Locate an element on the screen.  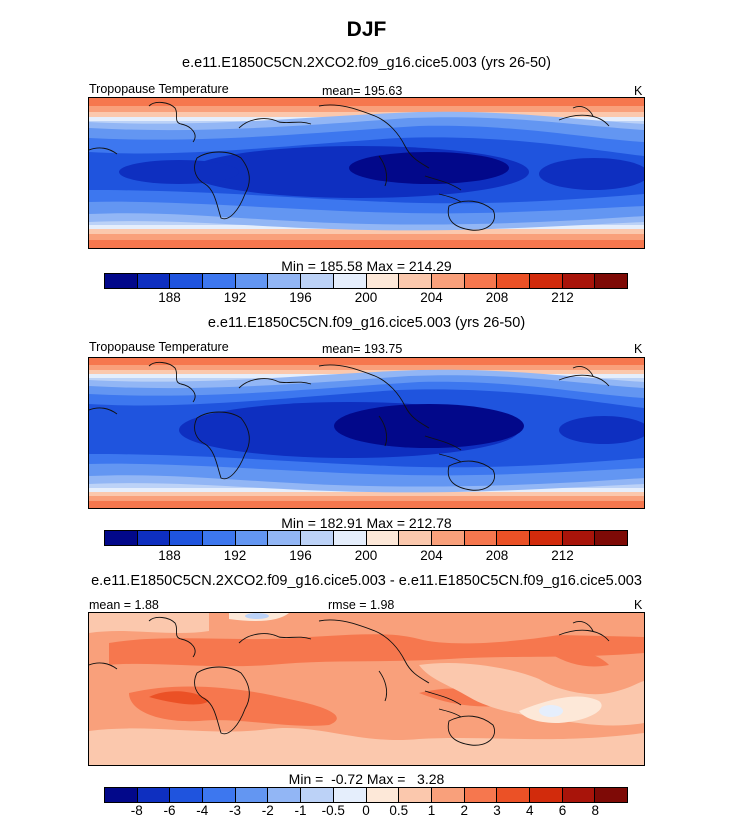
panel-1-colorbar-ticks: 188 192 196 200 204 208 212 is located at coordinates (366, 299).